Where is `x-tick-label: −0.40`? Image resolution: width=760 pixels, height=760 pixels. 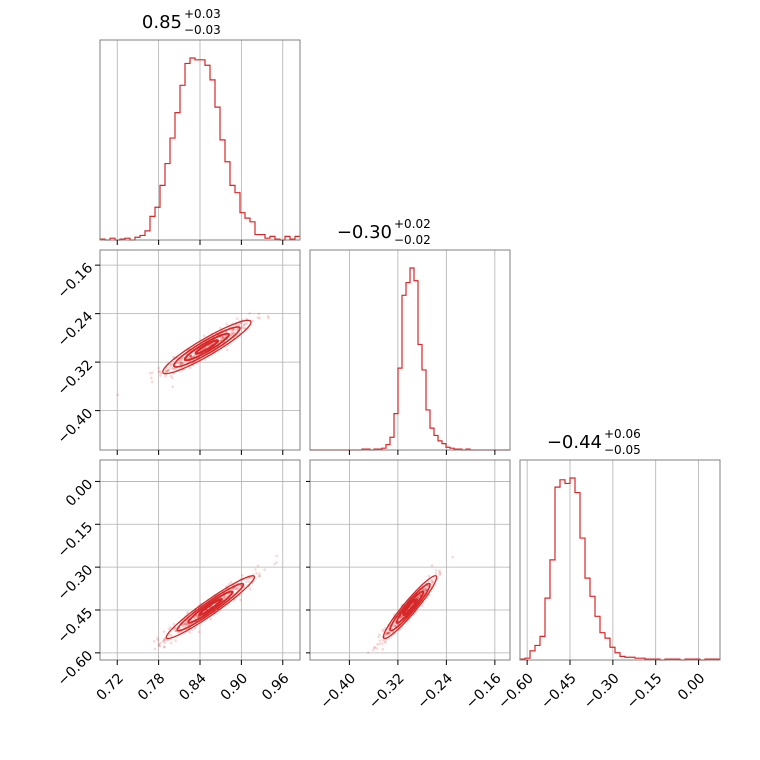 x-tick-label: −0.40 is located at coordinates (338, 691).